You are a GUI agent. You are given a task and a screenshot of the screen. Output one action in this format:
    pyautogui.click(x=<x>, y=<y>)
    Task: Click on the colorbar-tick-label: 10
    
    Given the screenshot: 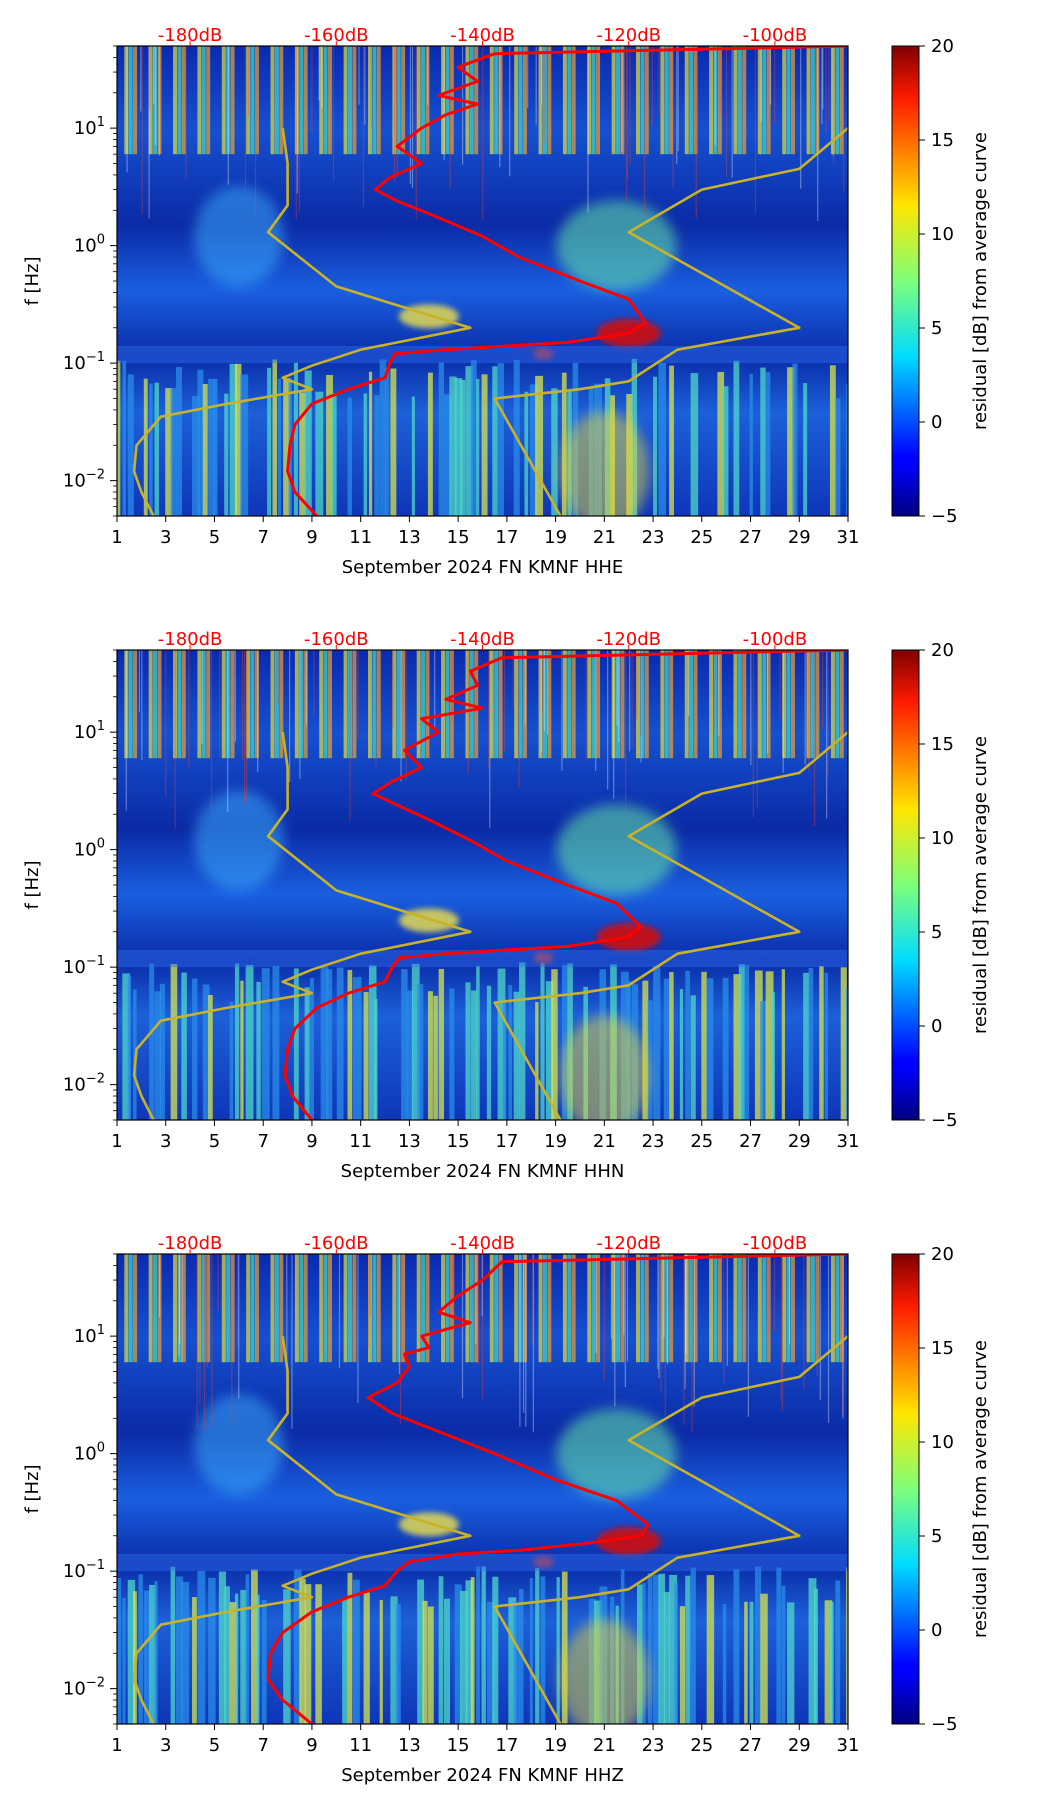 What is the action you would take?
    pyautogui.click(x=942, y=838)
    